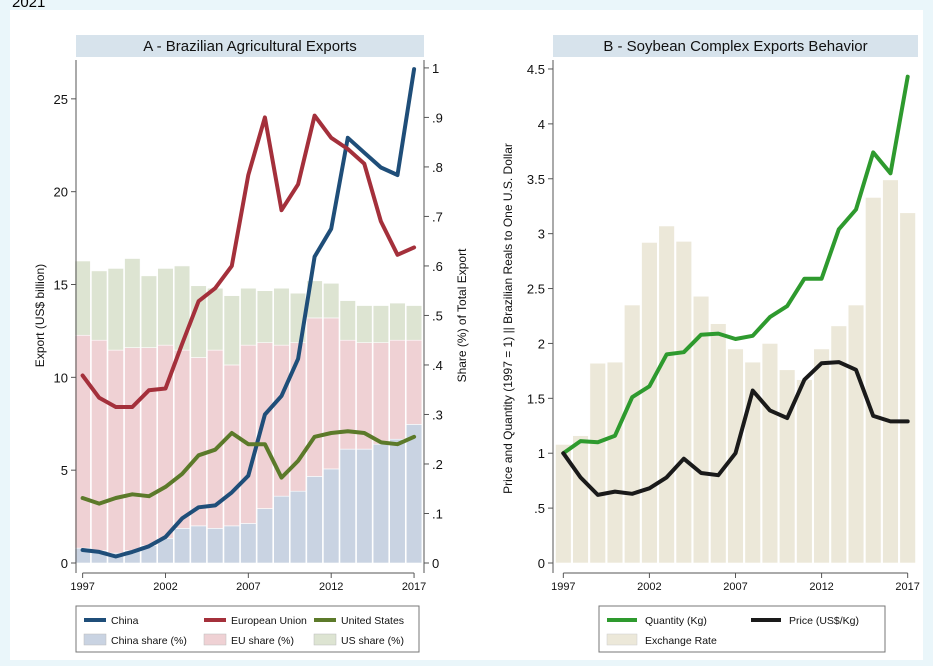 This screenshot has height=666, width=933. I want to click on panel-b-legend, so click(742, 629).